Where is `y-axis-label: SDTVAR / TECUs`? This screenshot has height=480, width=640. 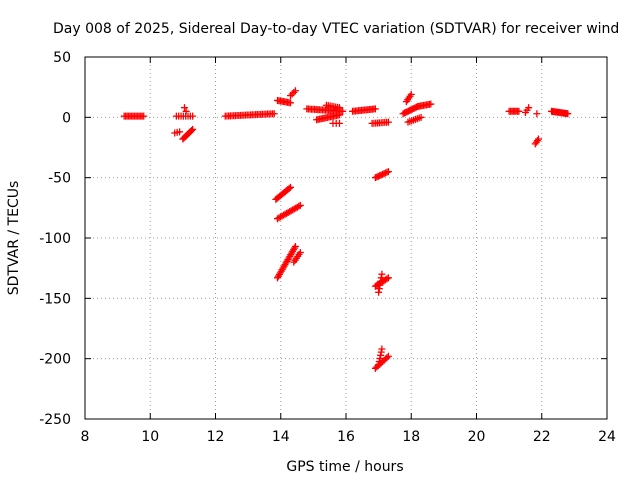
y-axis-label: SDTVAR / TECUs is located at coordinates (14, 238).